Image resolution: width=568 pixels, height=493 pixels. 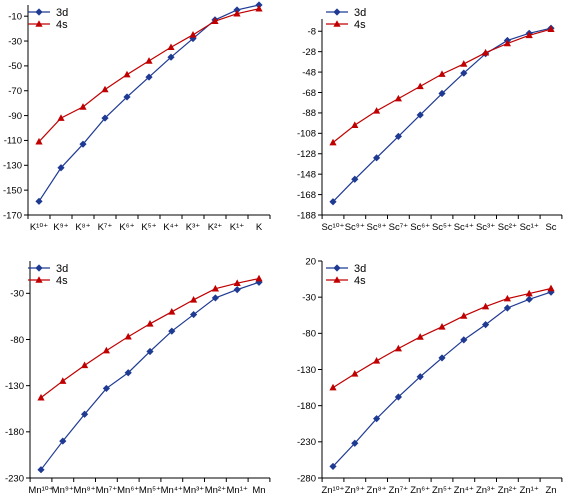 What do you see at coordinates (237, 227) in the screenshot?
I see `x-tick-label: K¹⁺` at bounding box center [237, 227].